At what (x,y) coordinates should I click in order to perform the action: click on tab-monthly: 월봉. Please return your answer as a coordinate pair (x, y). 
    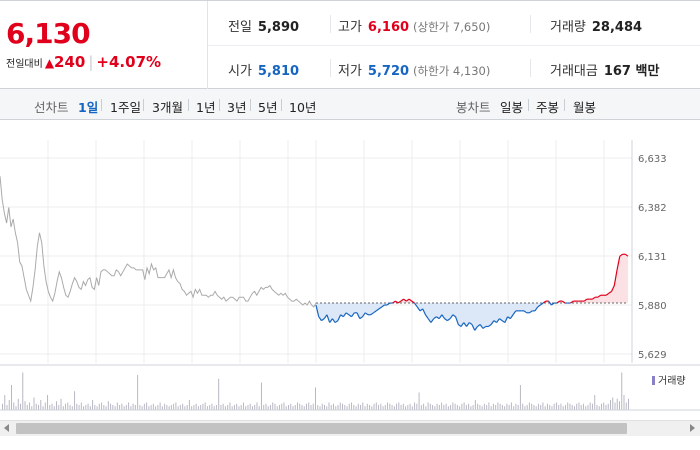
    Looking at the image, I should click on (585, 107).